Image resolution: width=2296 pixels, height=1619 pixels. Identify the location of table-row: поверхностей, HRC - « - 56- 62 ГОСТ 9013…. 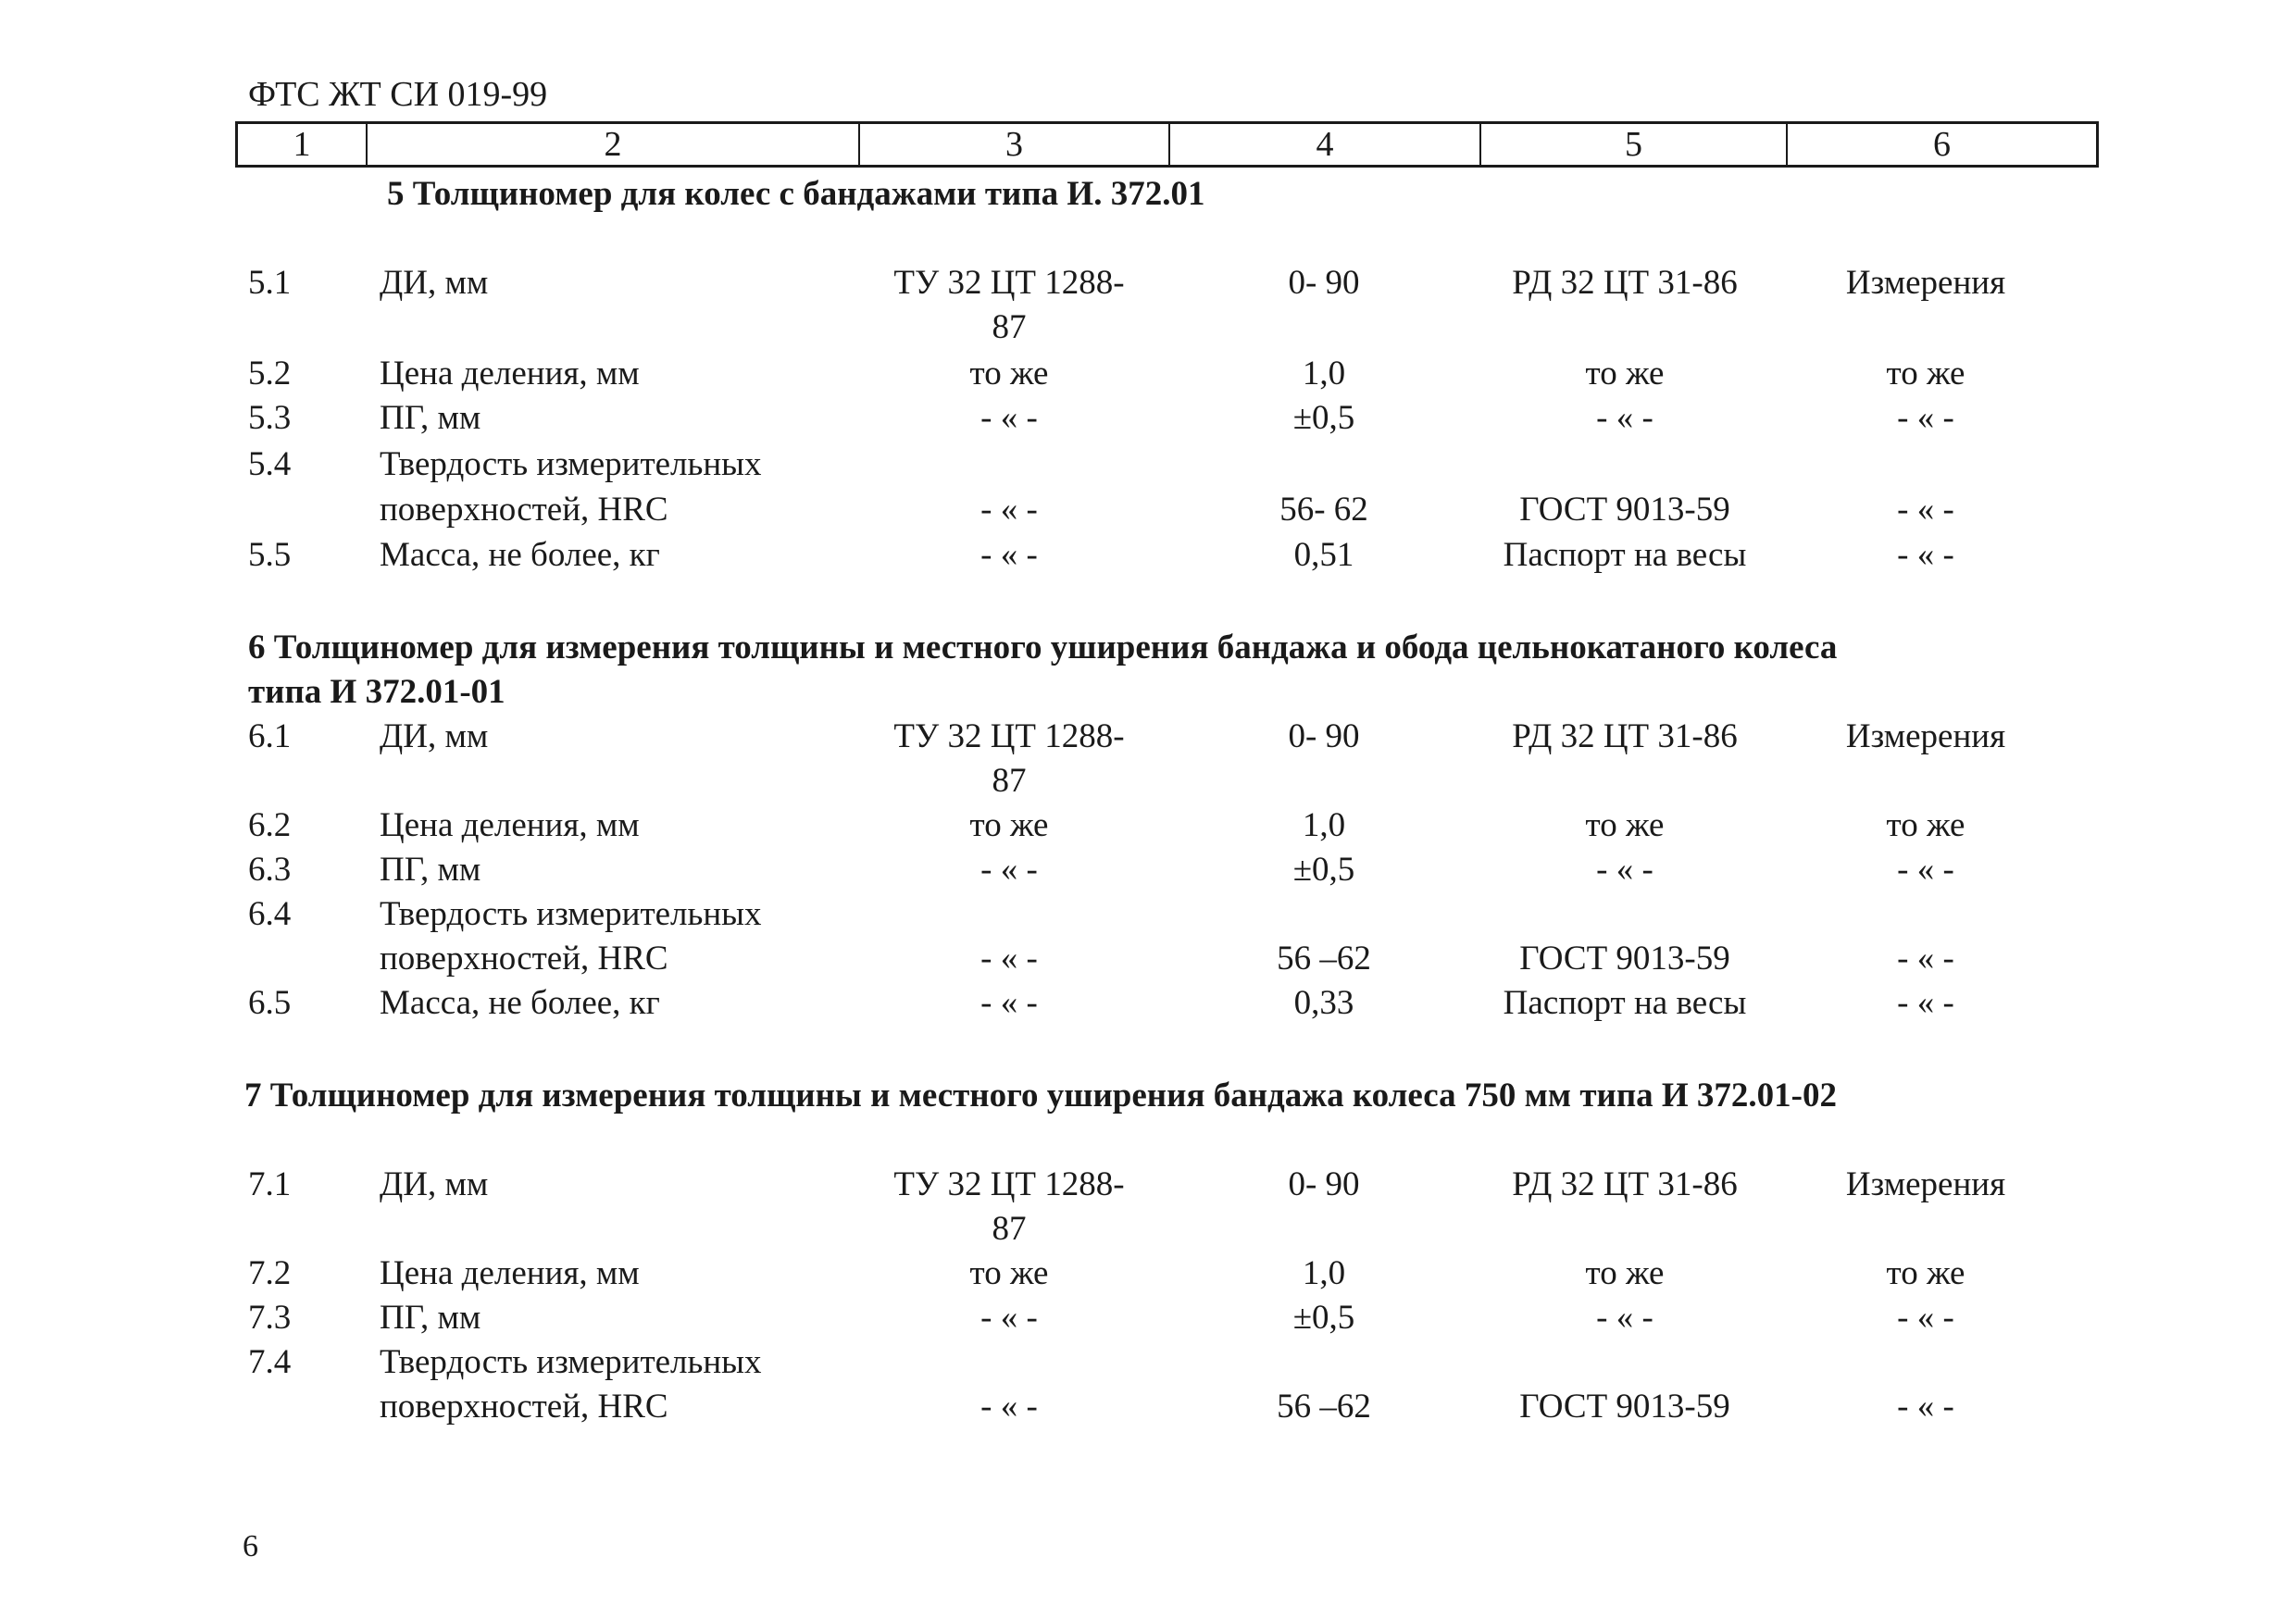
(1148, 510).